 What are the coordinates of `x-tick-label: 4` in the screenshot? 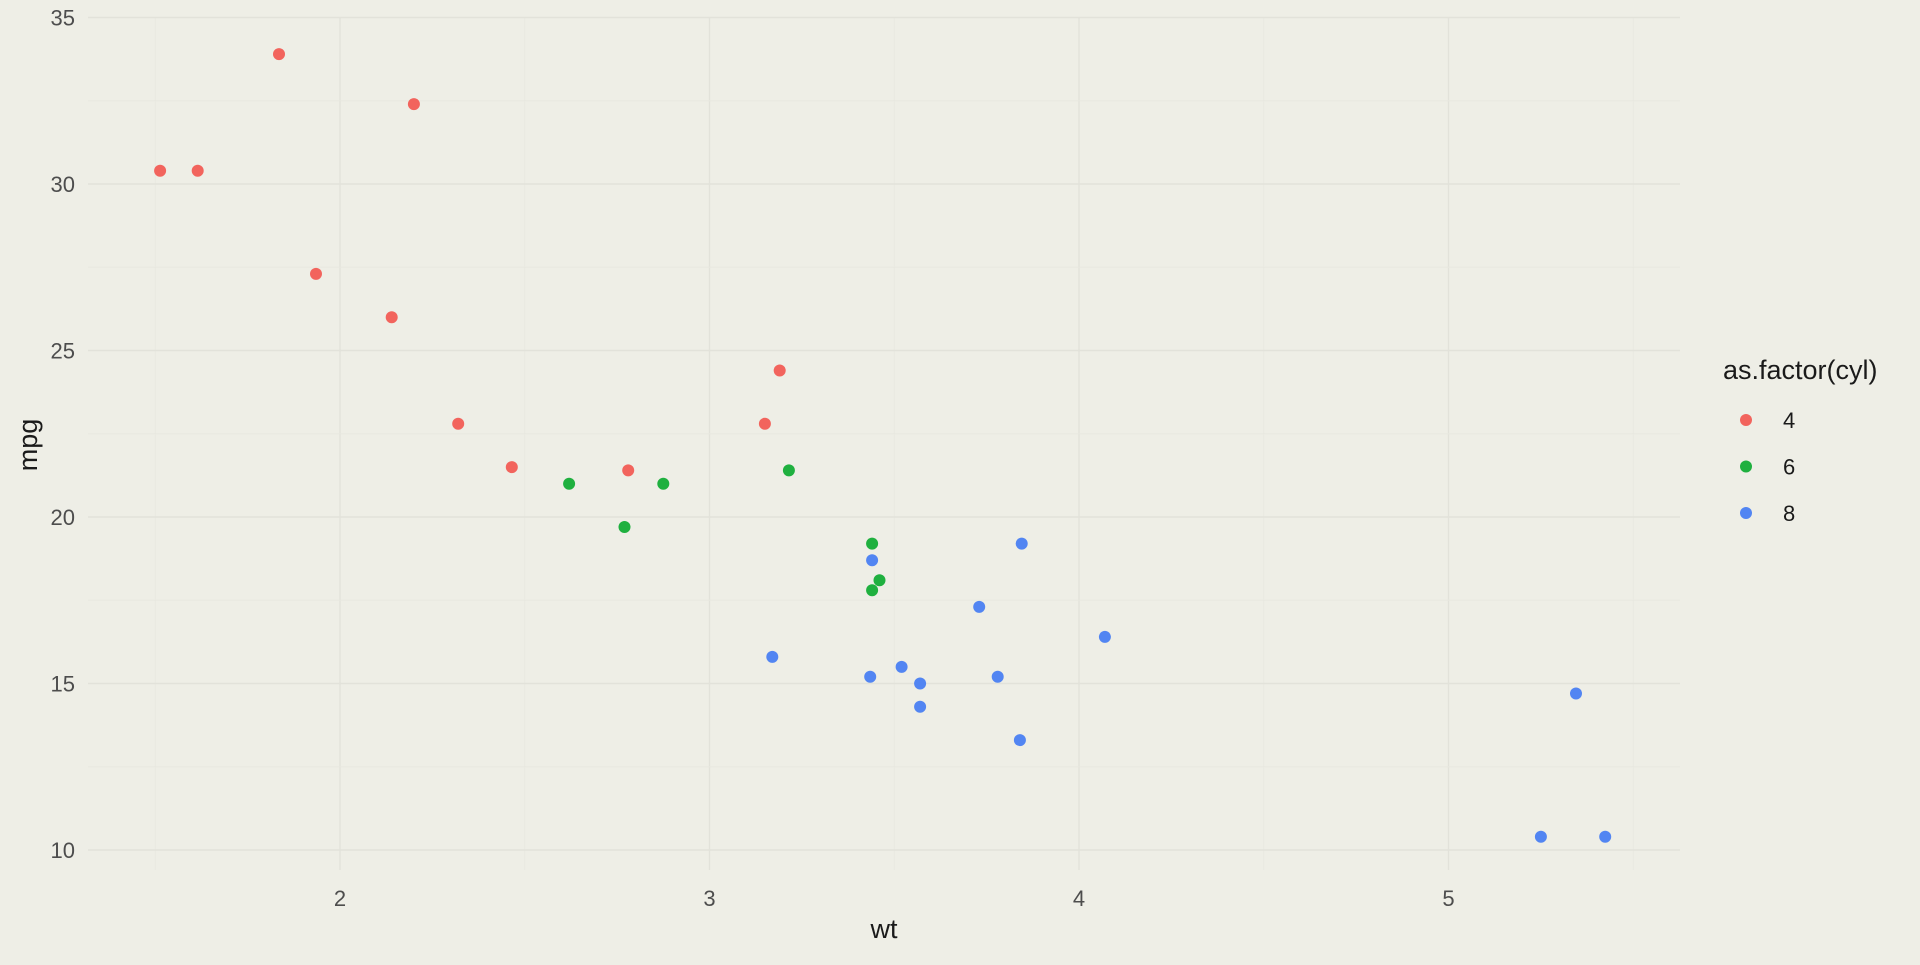 It's located at (1079, 898).